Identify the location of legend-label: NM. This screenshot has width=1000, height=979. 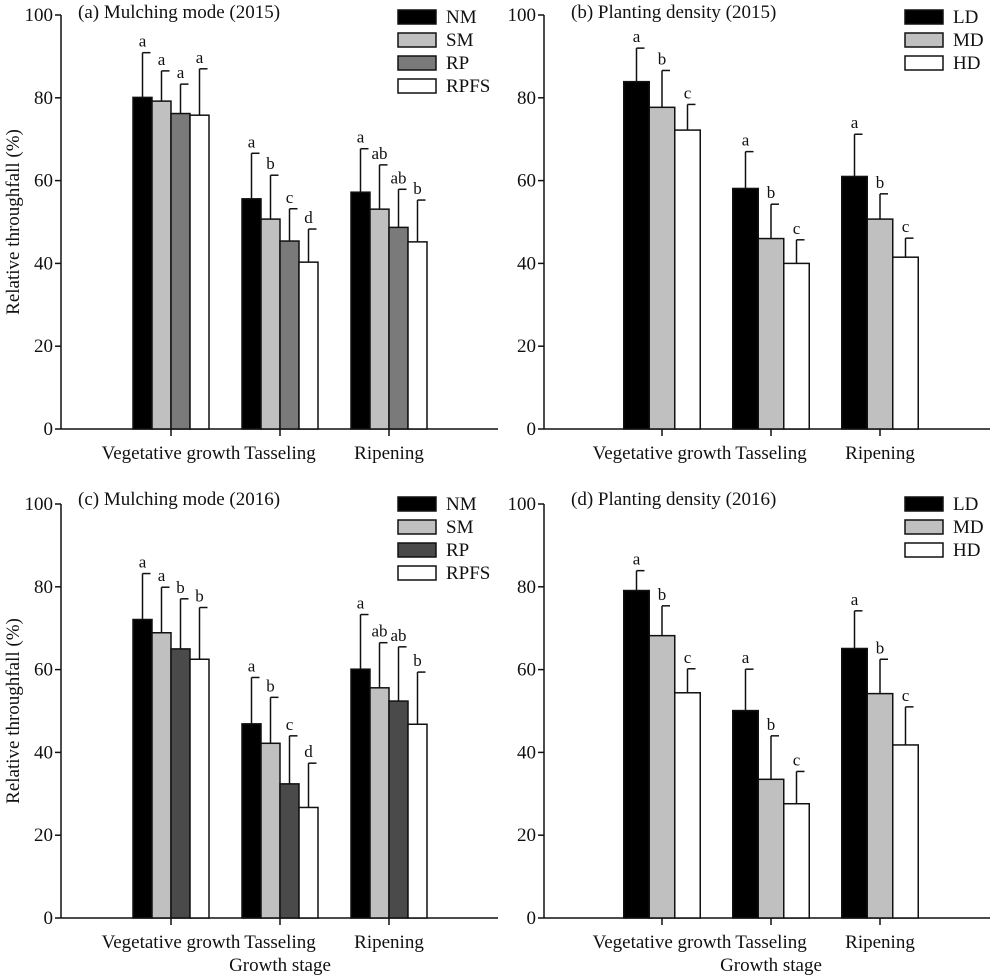
(461, 504).